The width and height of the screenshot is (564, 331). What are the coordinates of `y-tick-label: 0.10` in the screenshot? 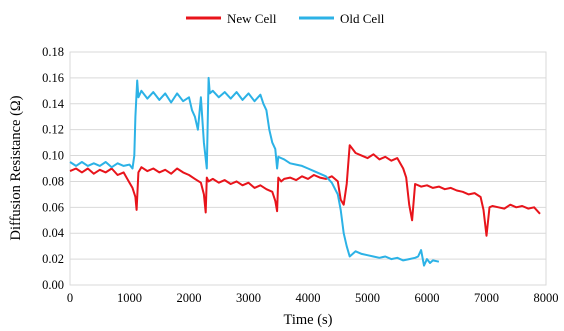 It's located at (53, 156).